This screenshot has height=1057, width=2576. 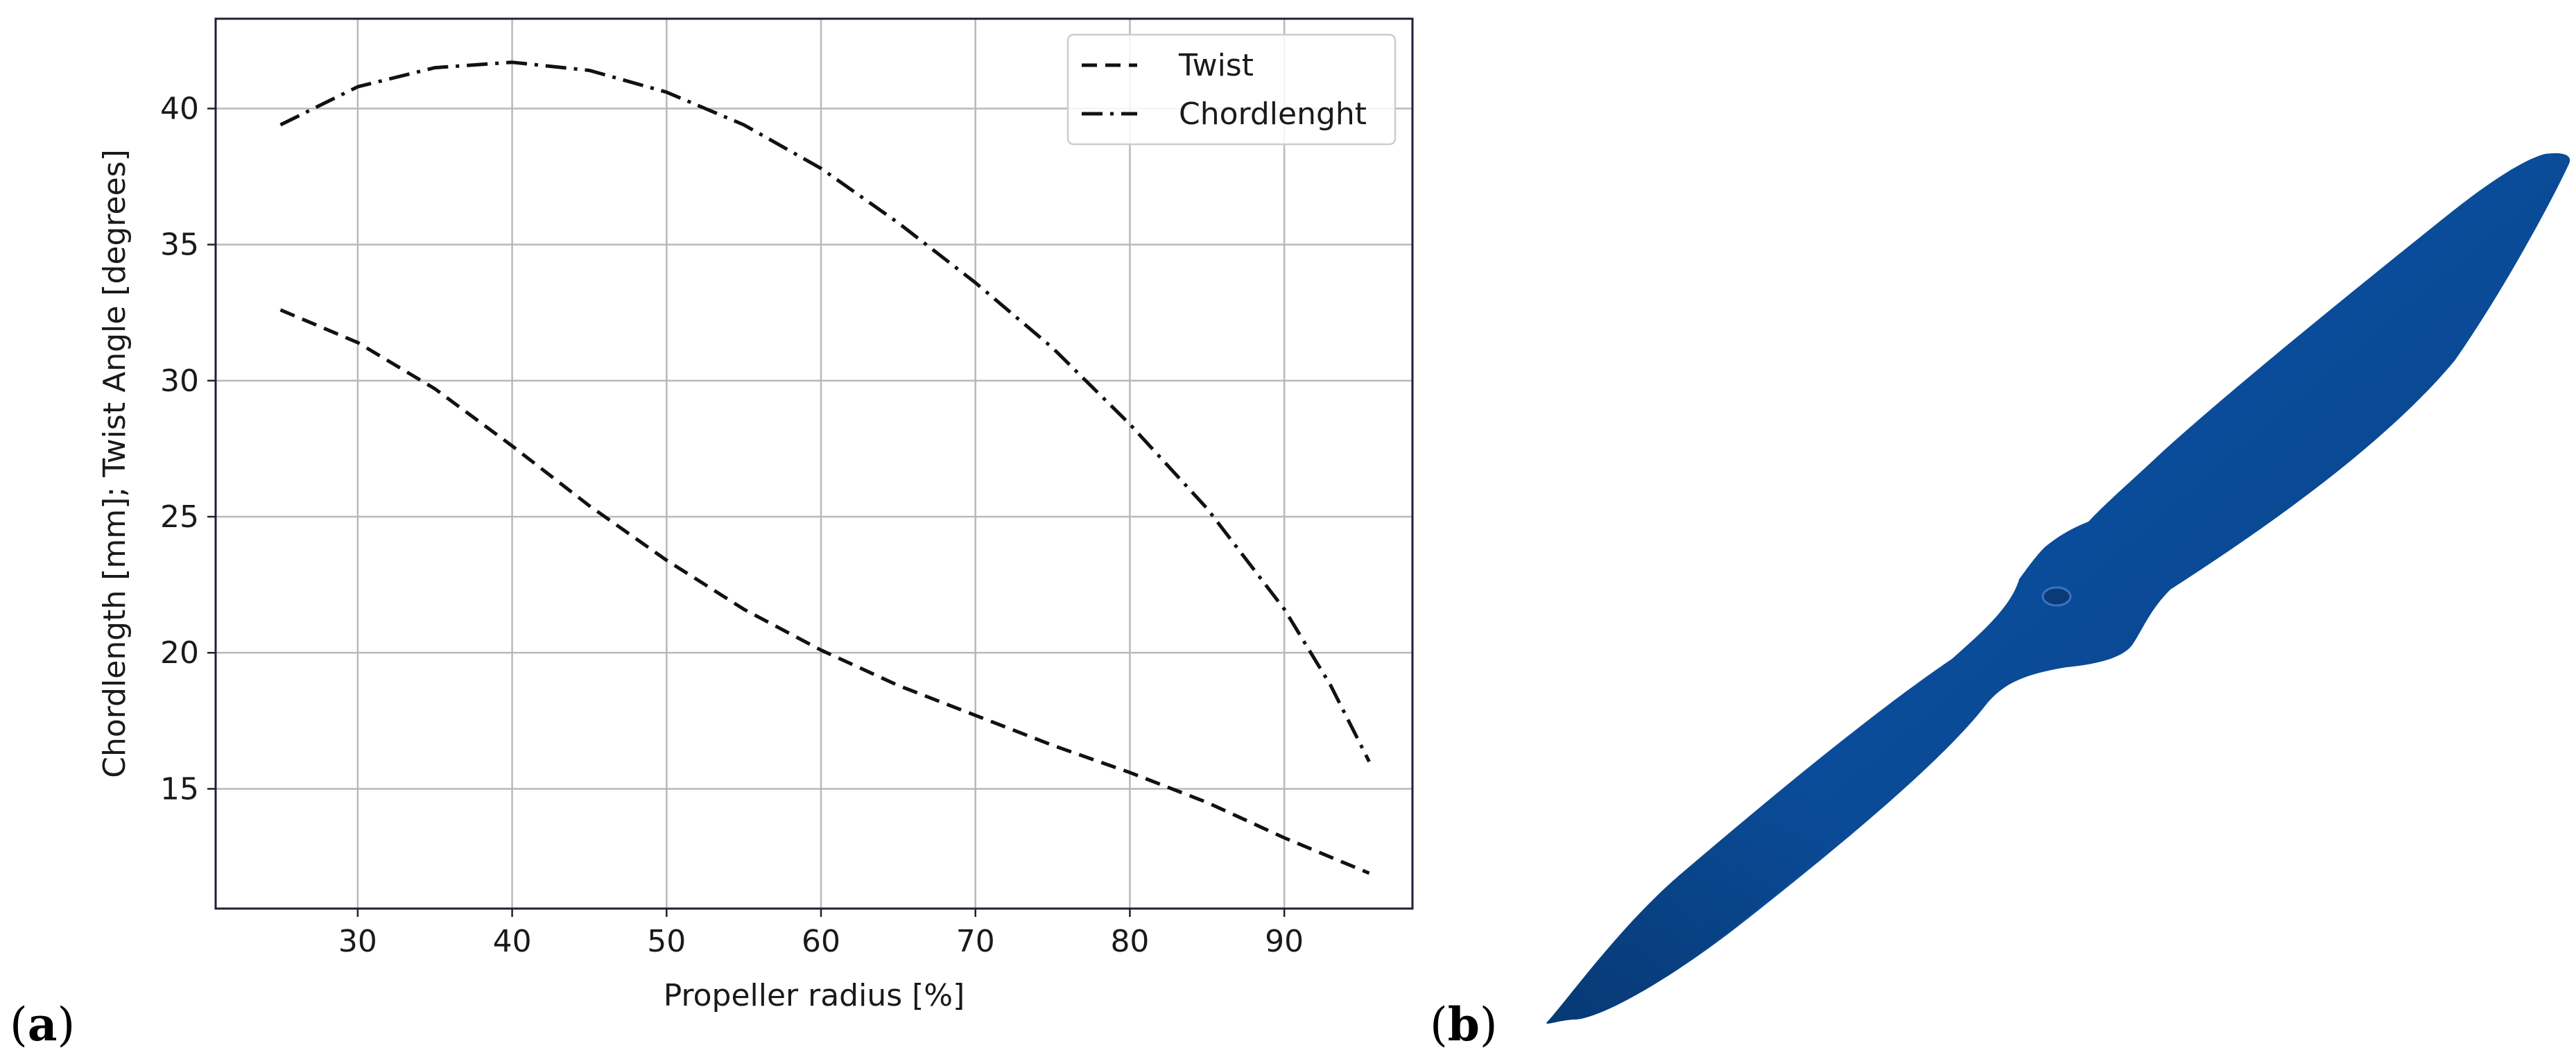 I want to click on y-tick-label: 30, so click(x=179, y=381).